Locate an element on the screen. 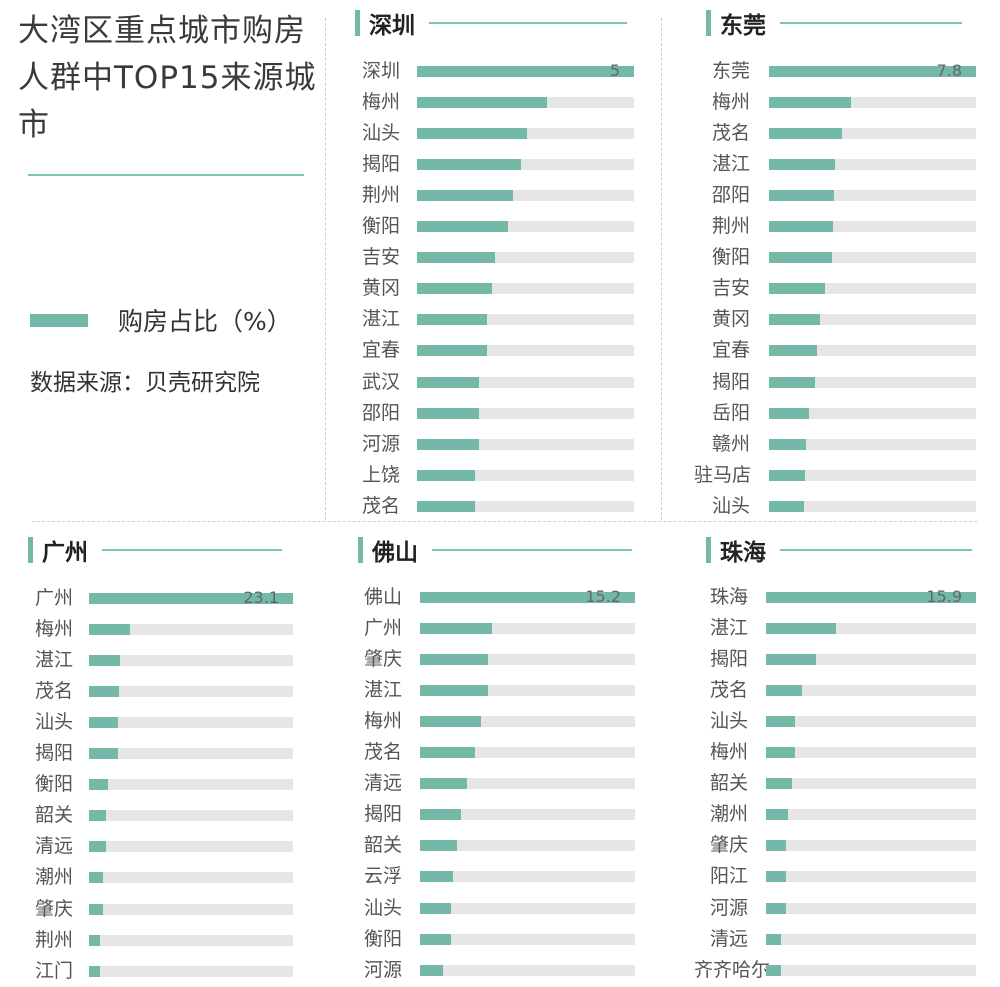 The width and height of the screenshot is (1000, 987). divider-horizontal is located at coordinates (504, 521).